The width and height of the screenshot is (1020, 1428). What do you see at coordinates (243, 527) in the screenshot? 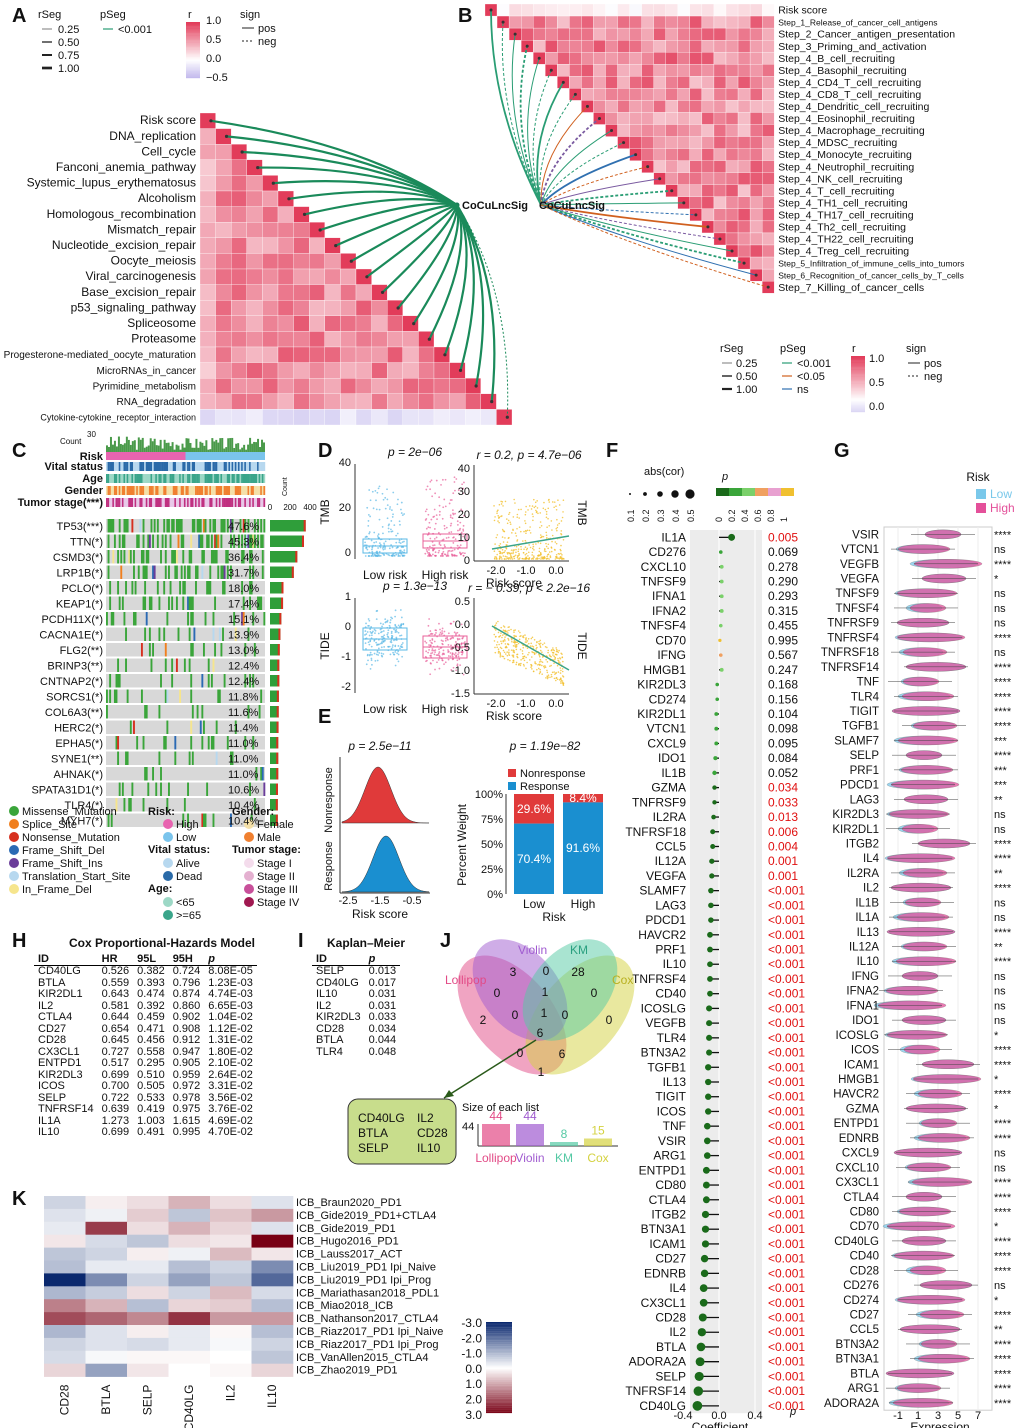
I see `percent-label: 47.6%` at bounding box center [243, 527].